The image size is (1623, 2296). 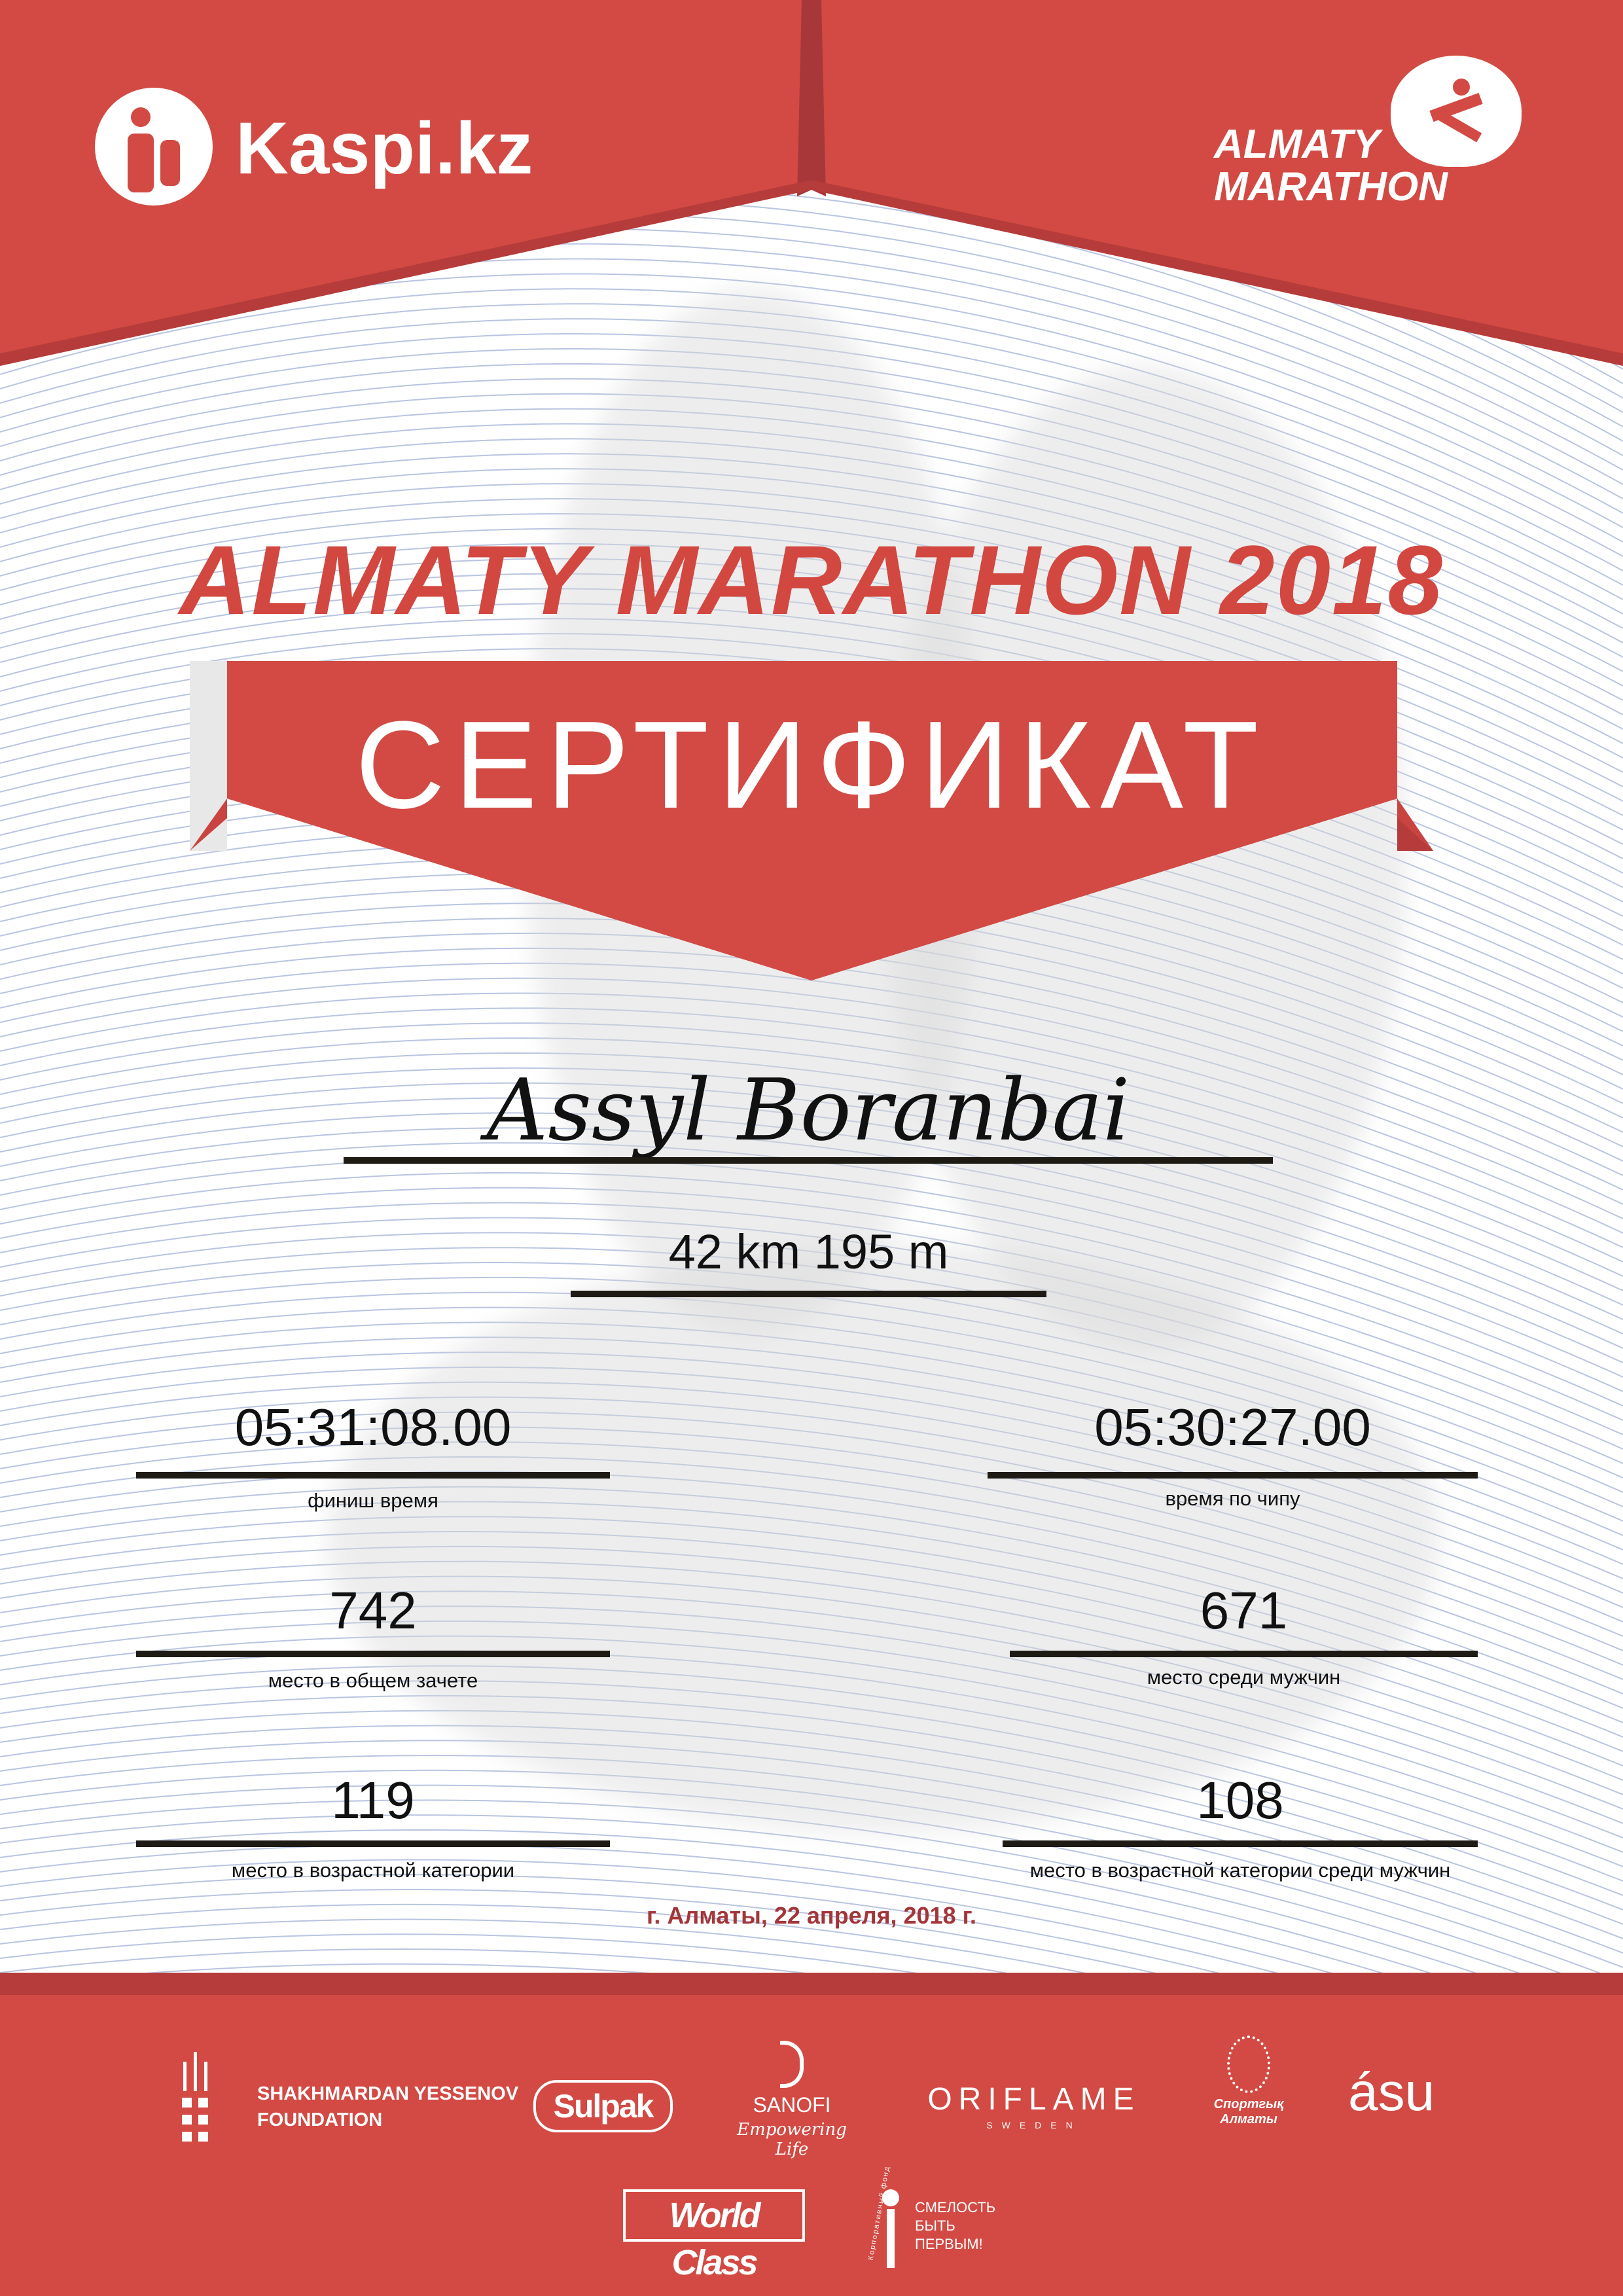 I want to click on almaty-marathon-logo: ALMATY MARATHON, so click(x=1371, y=134).